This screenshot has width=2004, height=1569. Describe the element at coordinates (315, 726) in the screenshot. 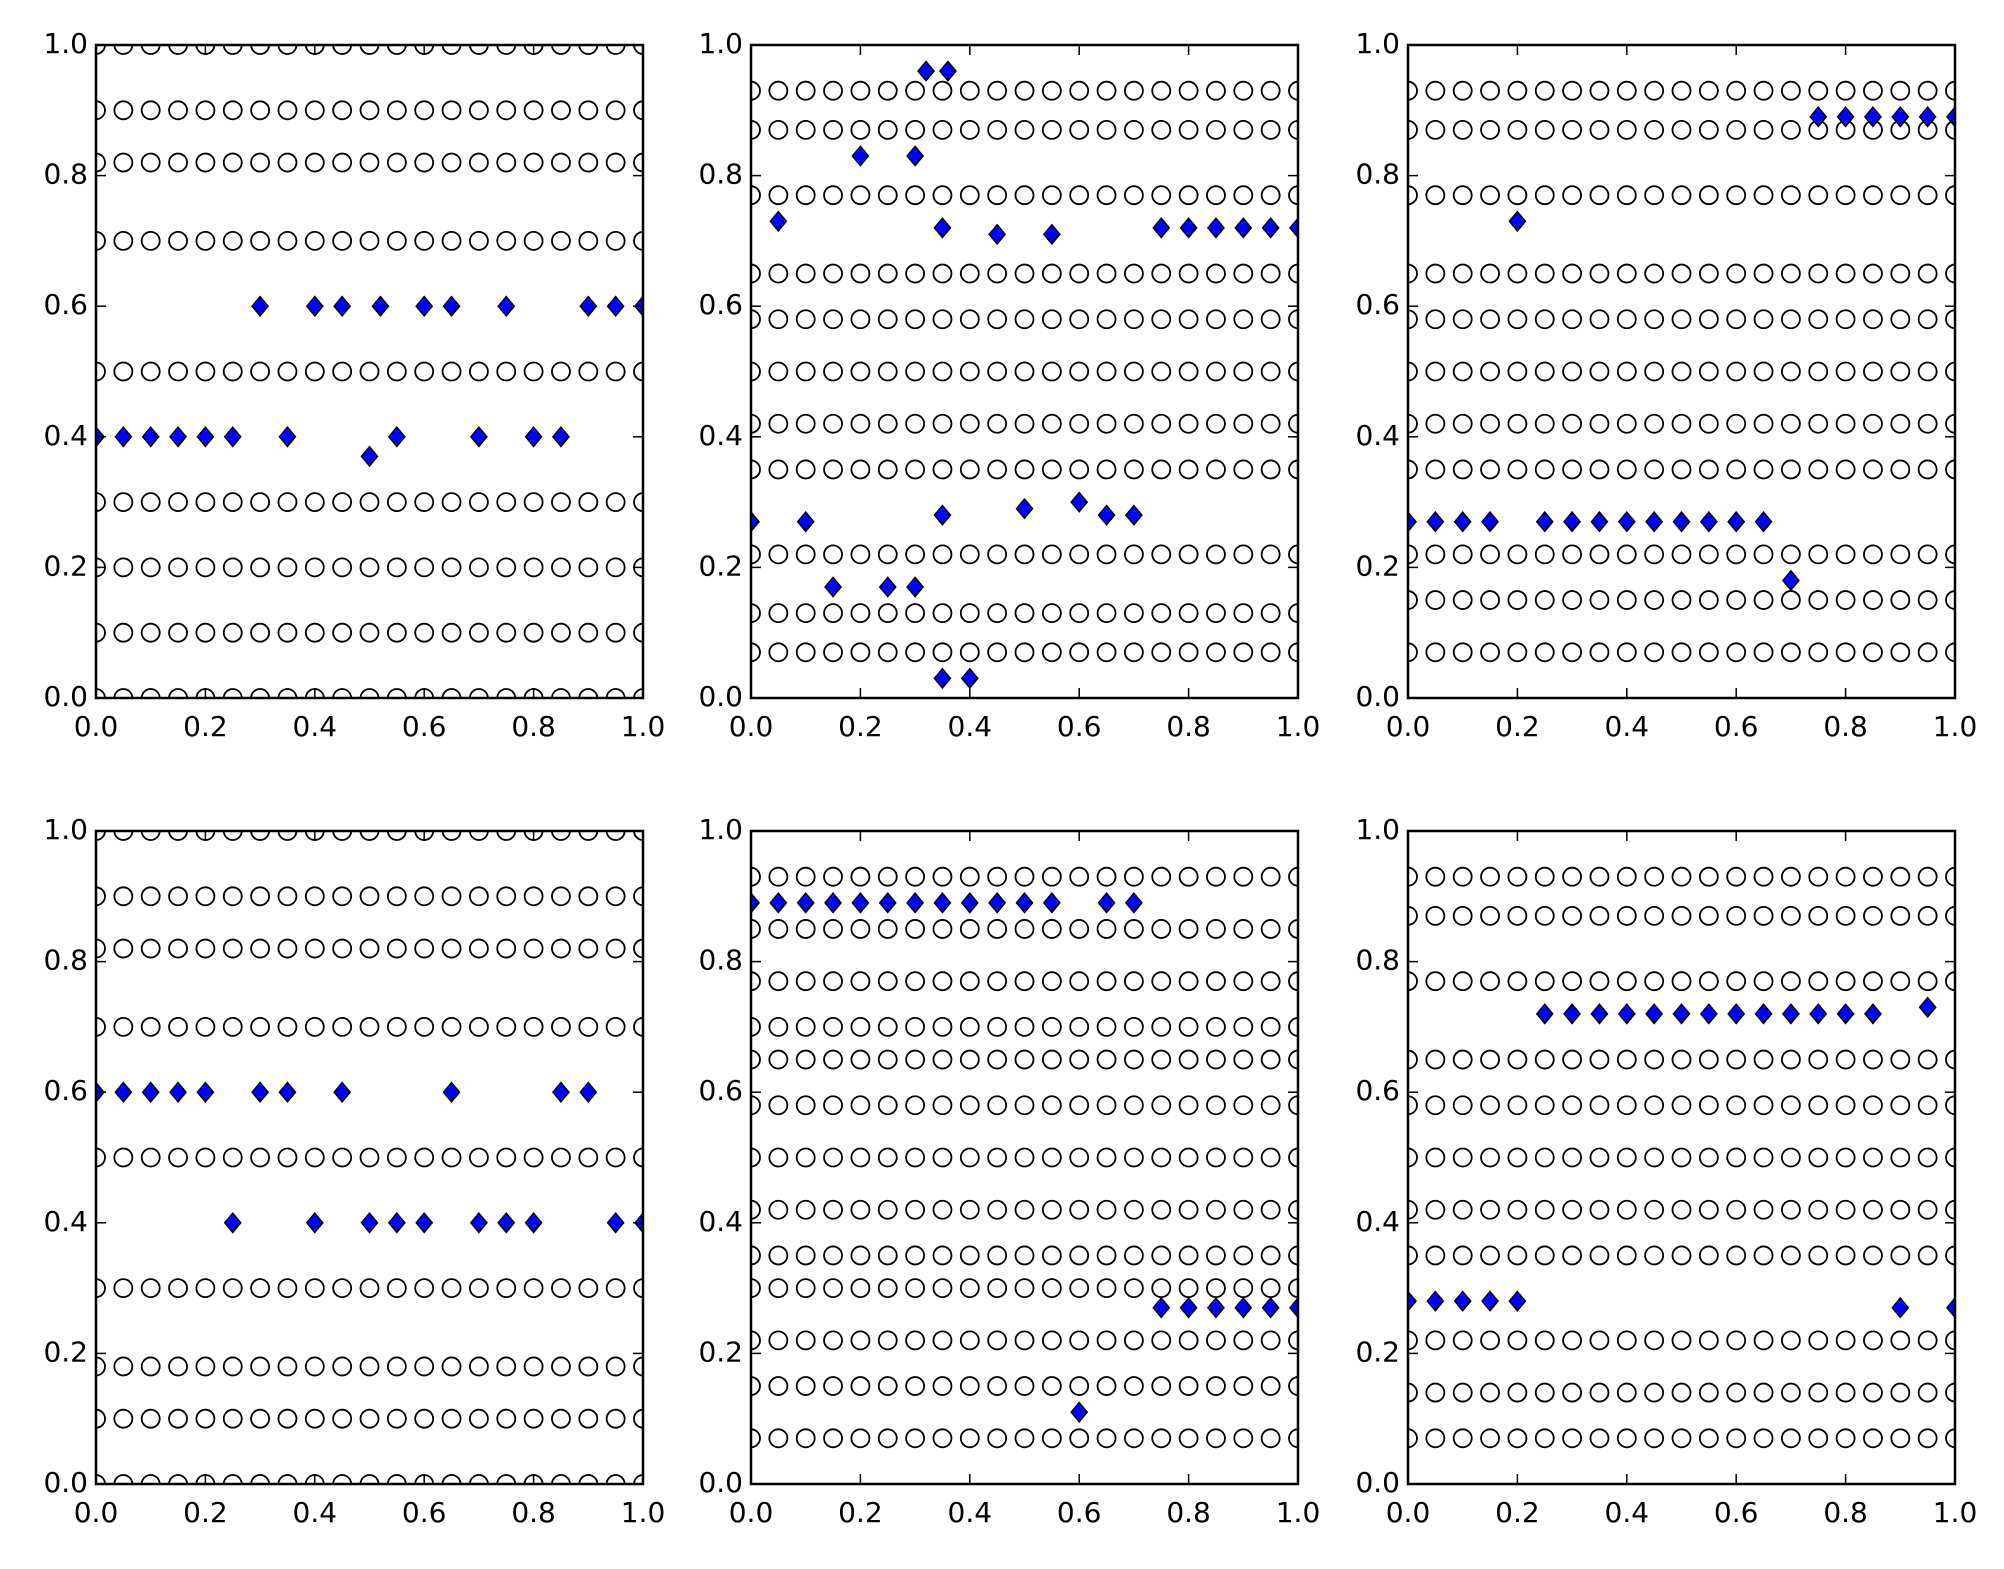

I see `x-tick-label: 0.4` at that location.